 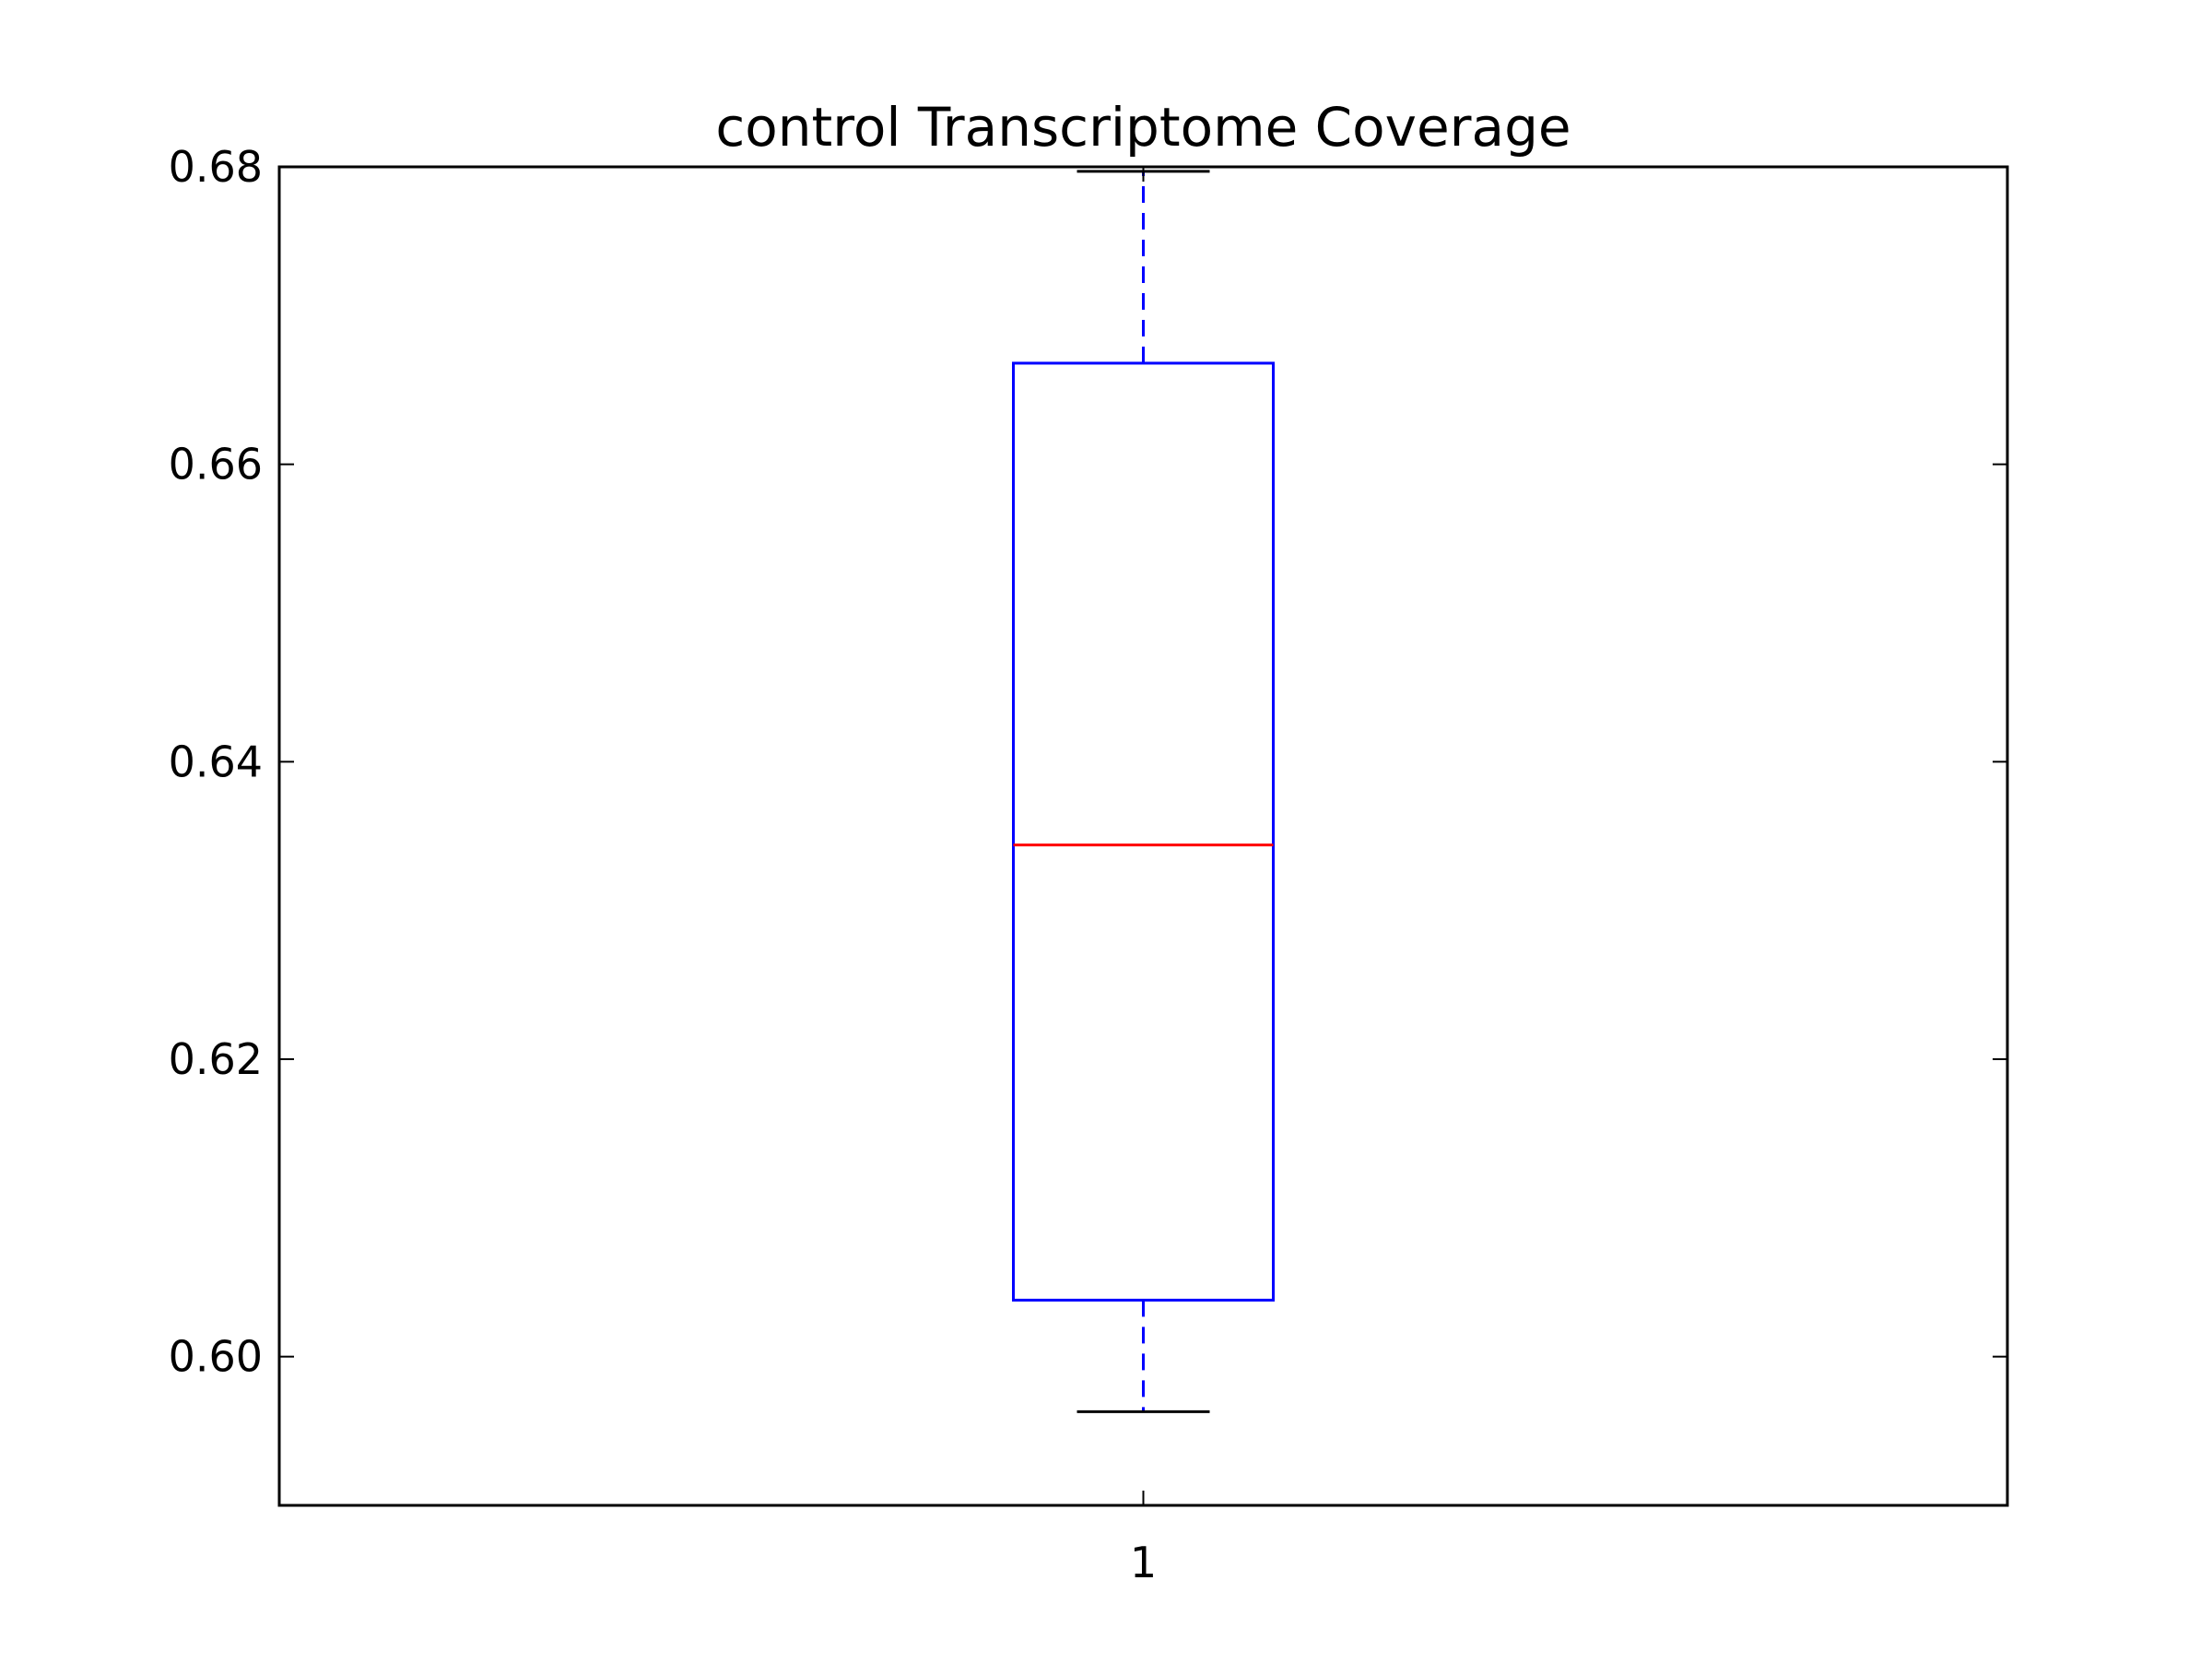 What do you see at coordinates (216, 167) in the screenshot?
I see `y-tick-label: 0.68` at bounding box center [216, 167].